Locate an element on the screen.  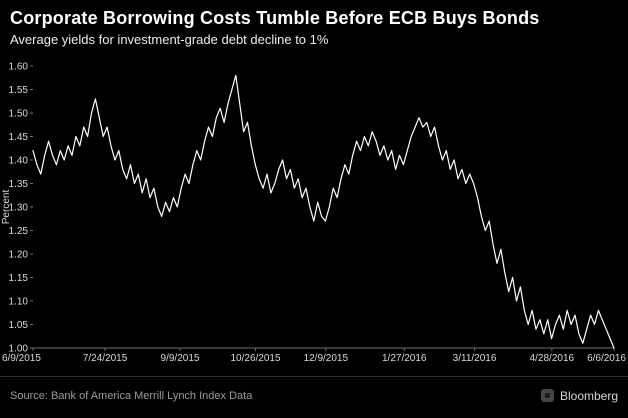
svg-text: 1.05 is located at coordinates (19, 325).